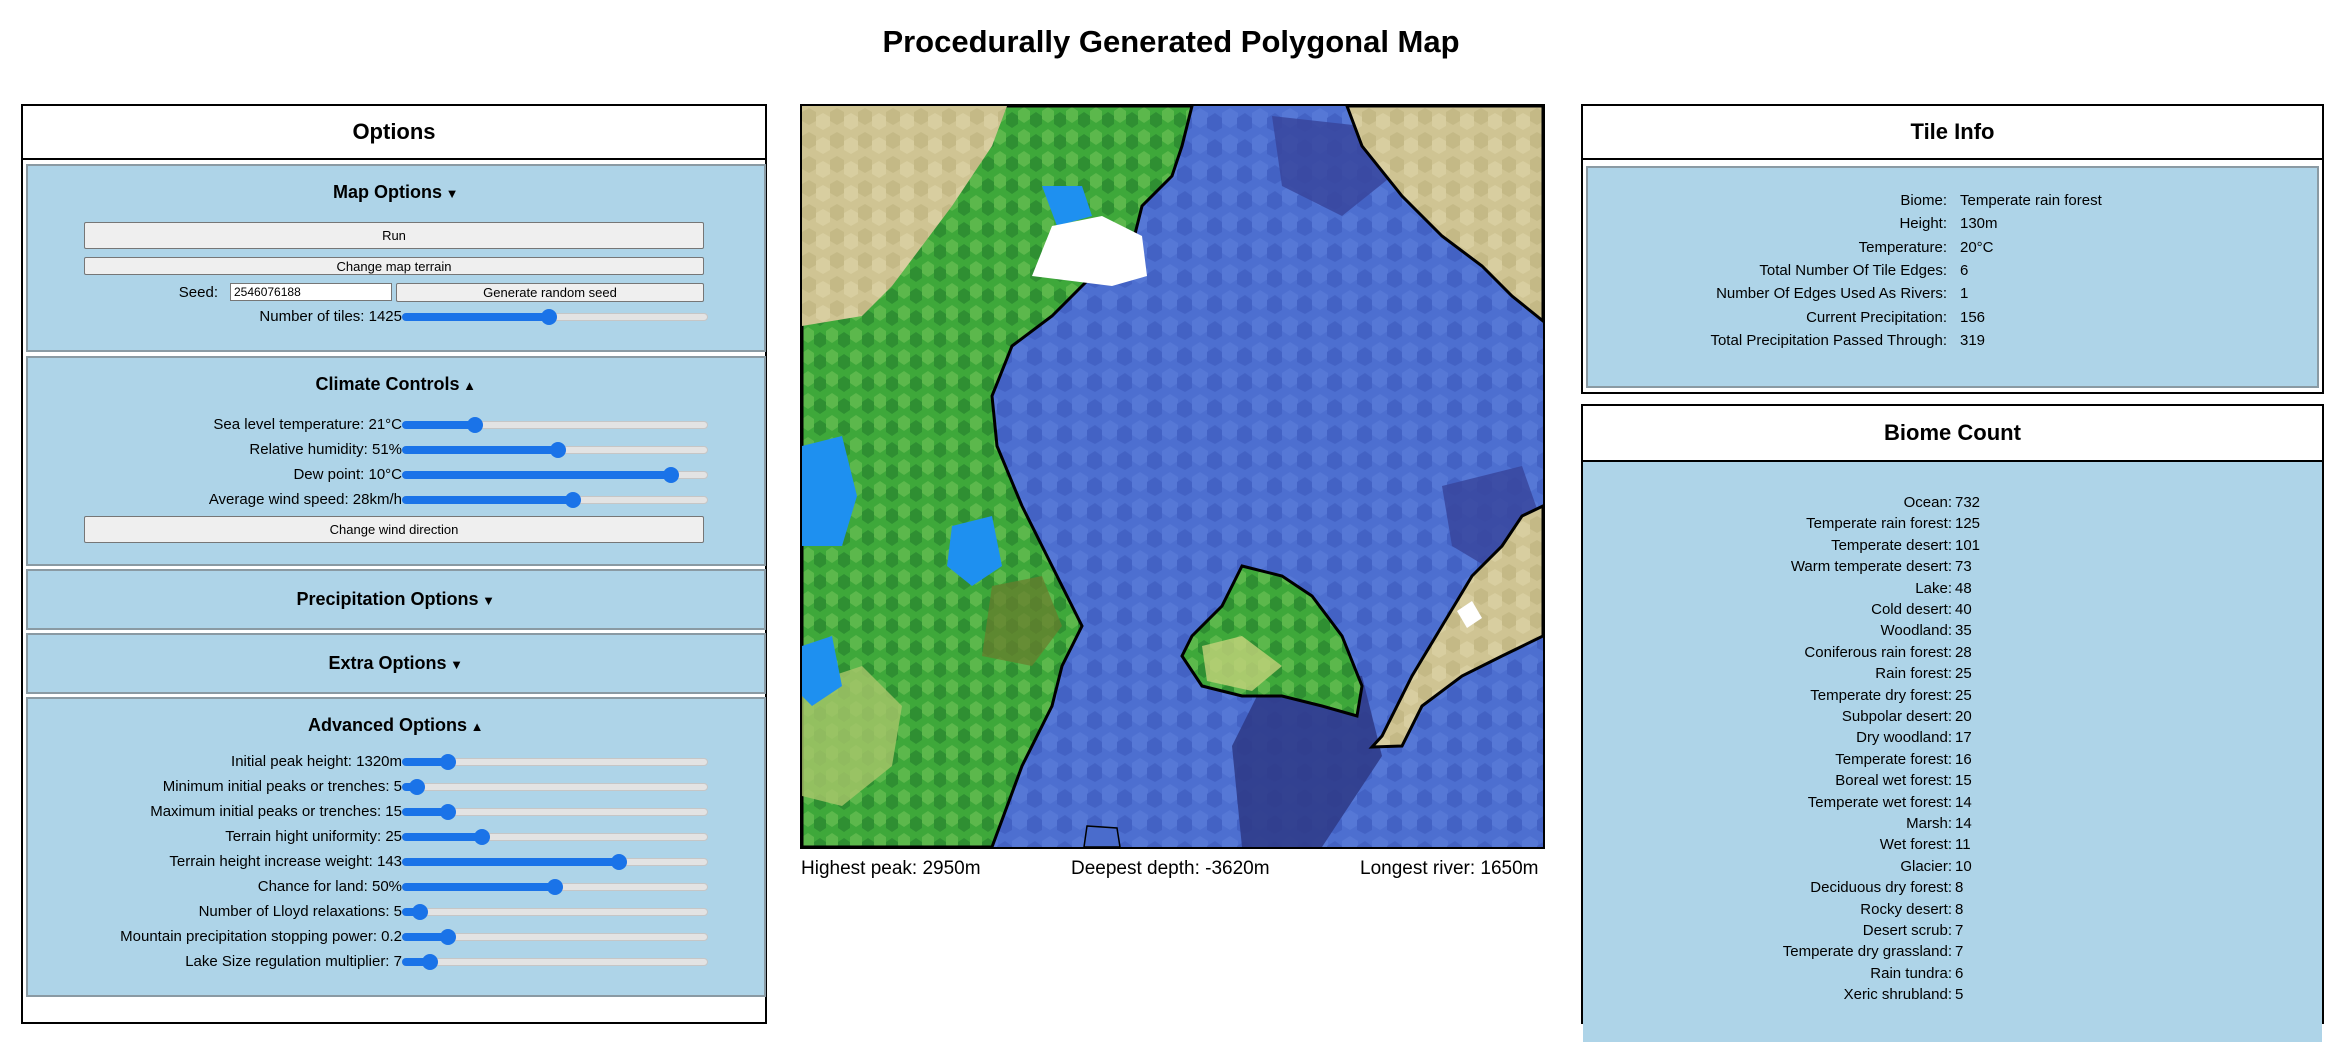  I want to click on info-row: Glacier: 10, so click(1952, 868).